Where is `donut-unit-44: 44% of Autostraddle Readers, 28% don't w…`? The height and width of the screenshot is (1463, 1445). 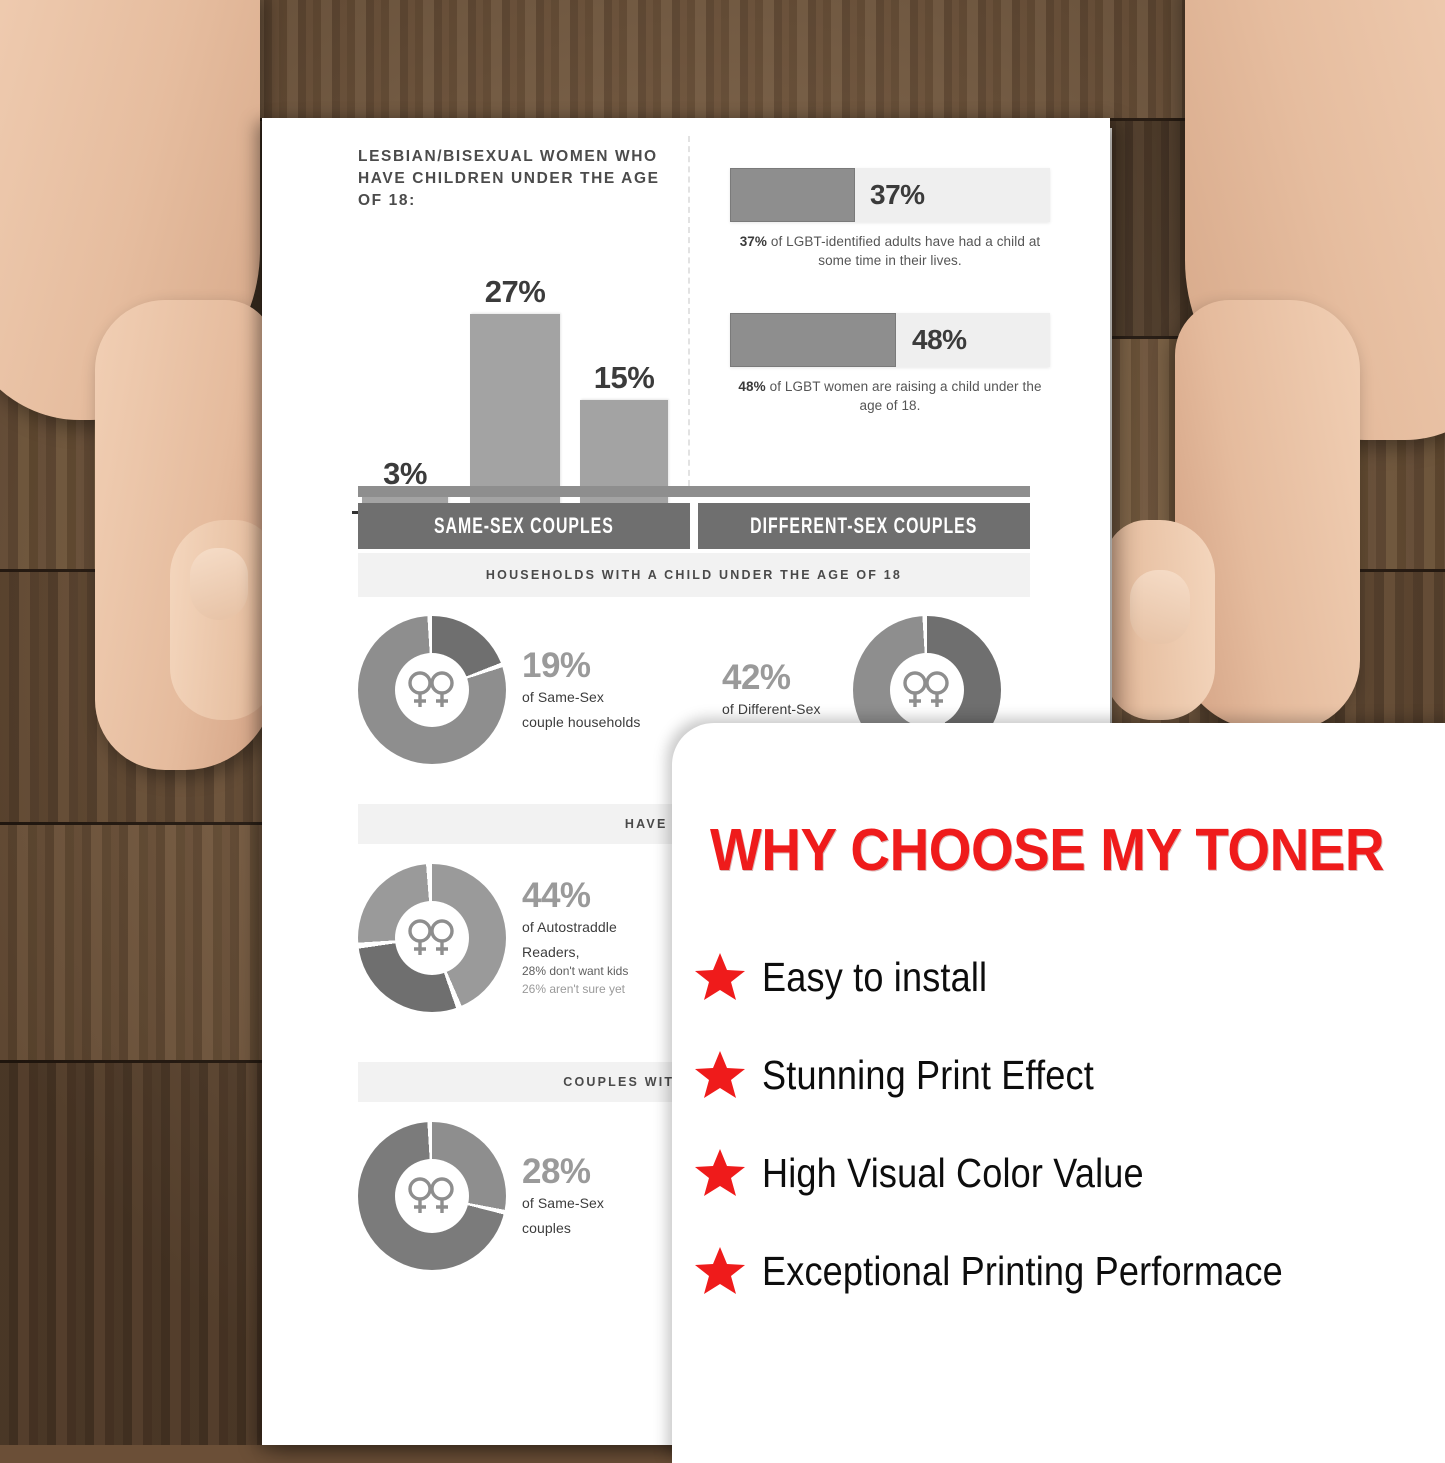 donut-unit-44: 44% of Autostraddle Readers, 28% don't w… is located at coordinates (493, 938).